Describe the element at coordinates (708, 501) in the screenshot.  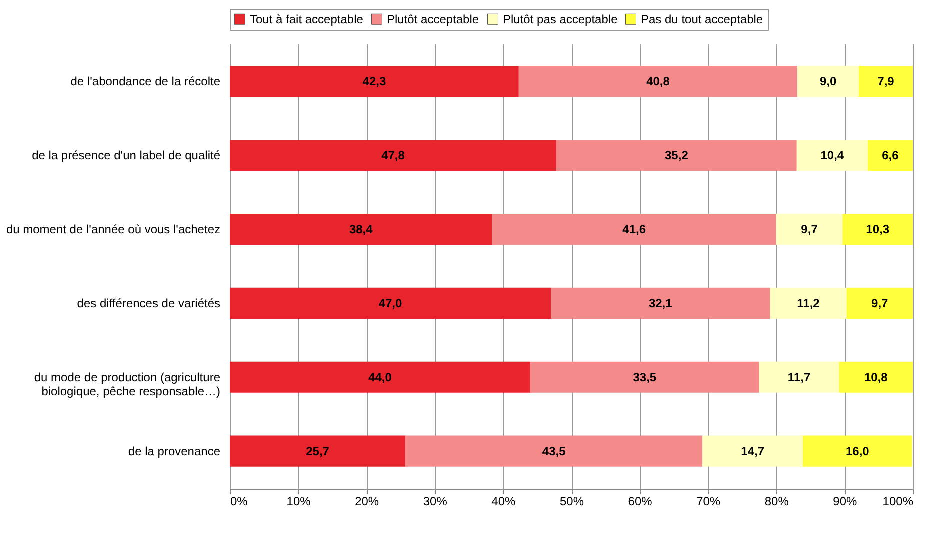
I see `x-tick-label: 70%` at that location.